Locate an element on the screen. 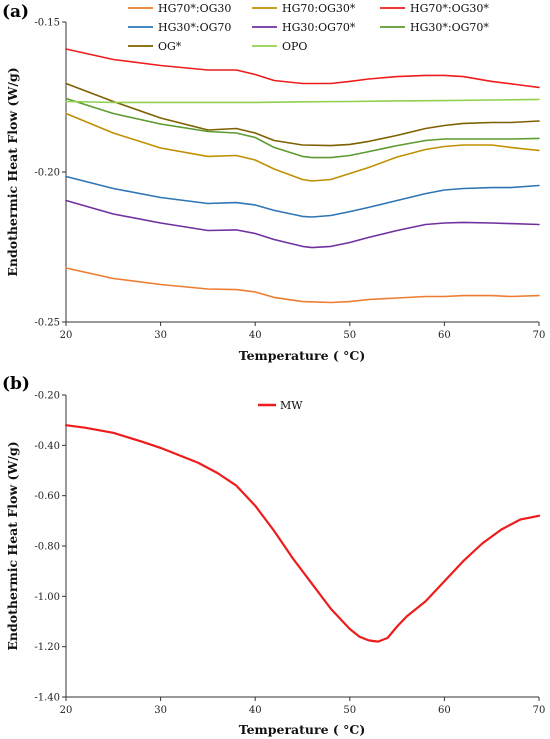 The image size is (550, 739). panel-b-x-tick-label: 30 is located at coordinates (160, 710).